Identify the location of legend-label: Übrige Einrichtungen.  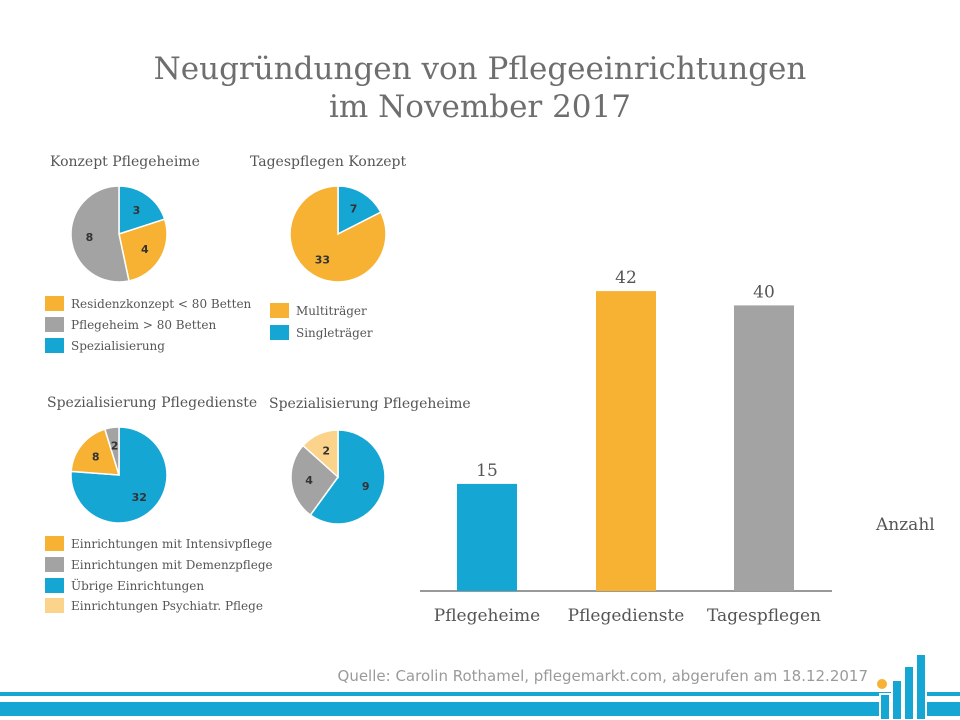
(138, 585).